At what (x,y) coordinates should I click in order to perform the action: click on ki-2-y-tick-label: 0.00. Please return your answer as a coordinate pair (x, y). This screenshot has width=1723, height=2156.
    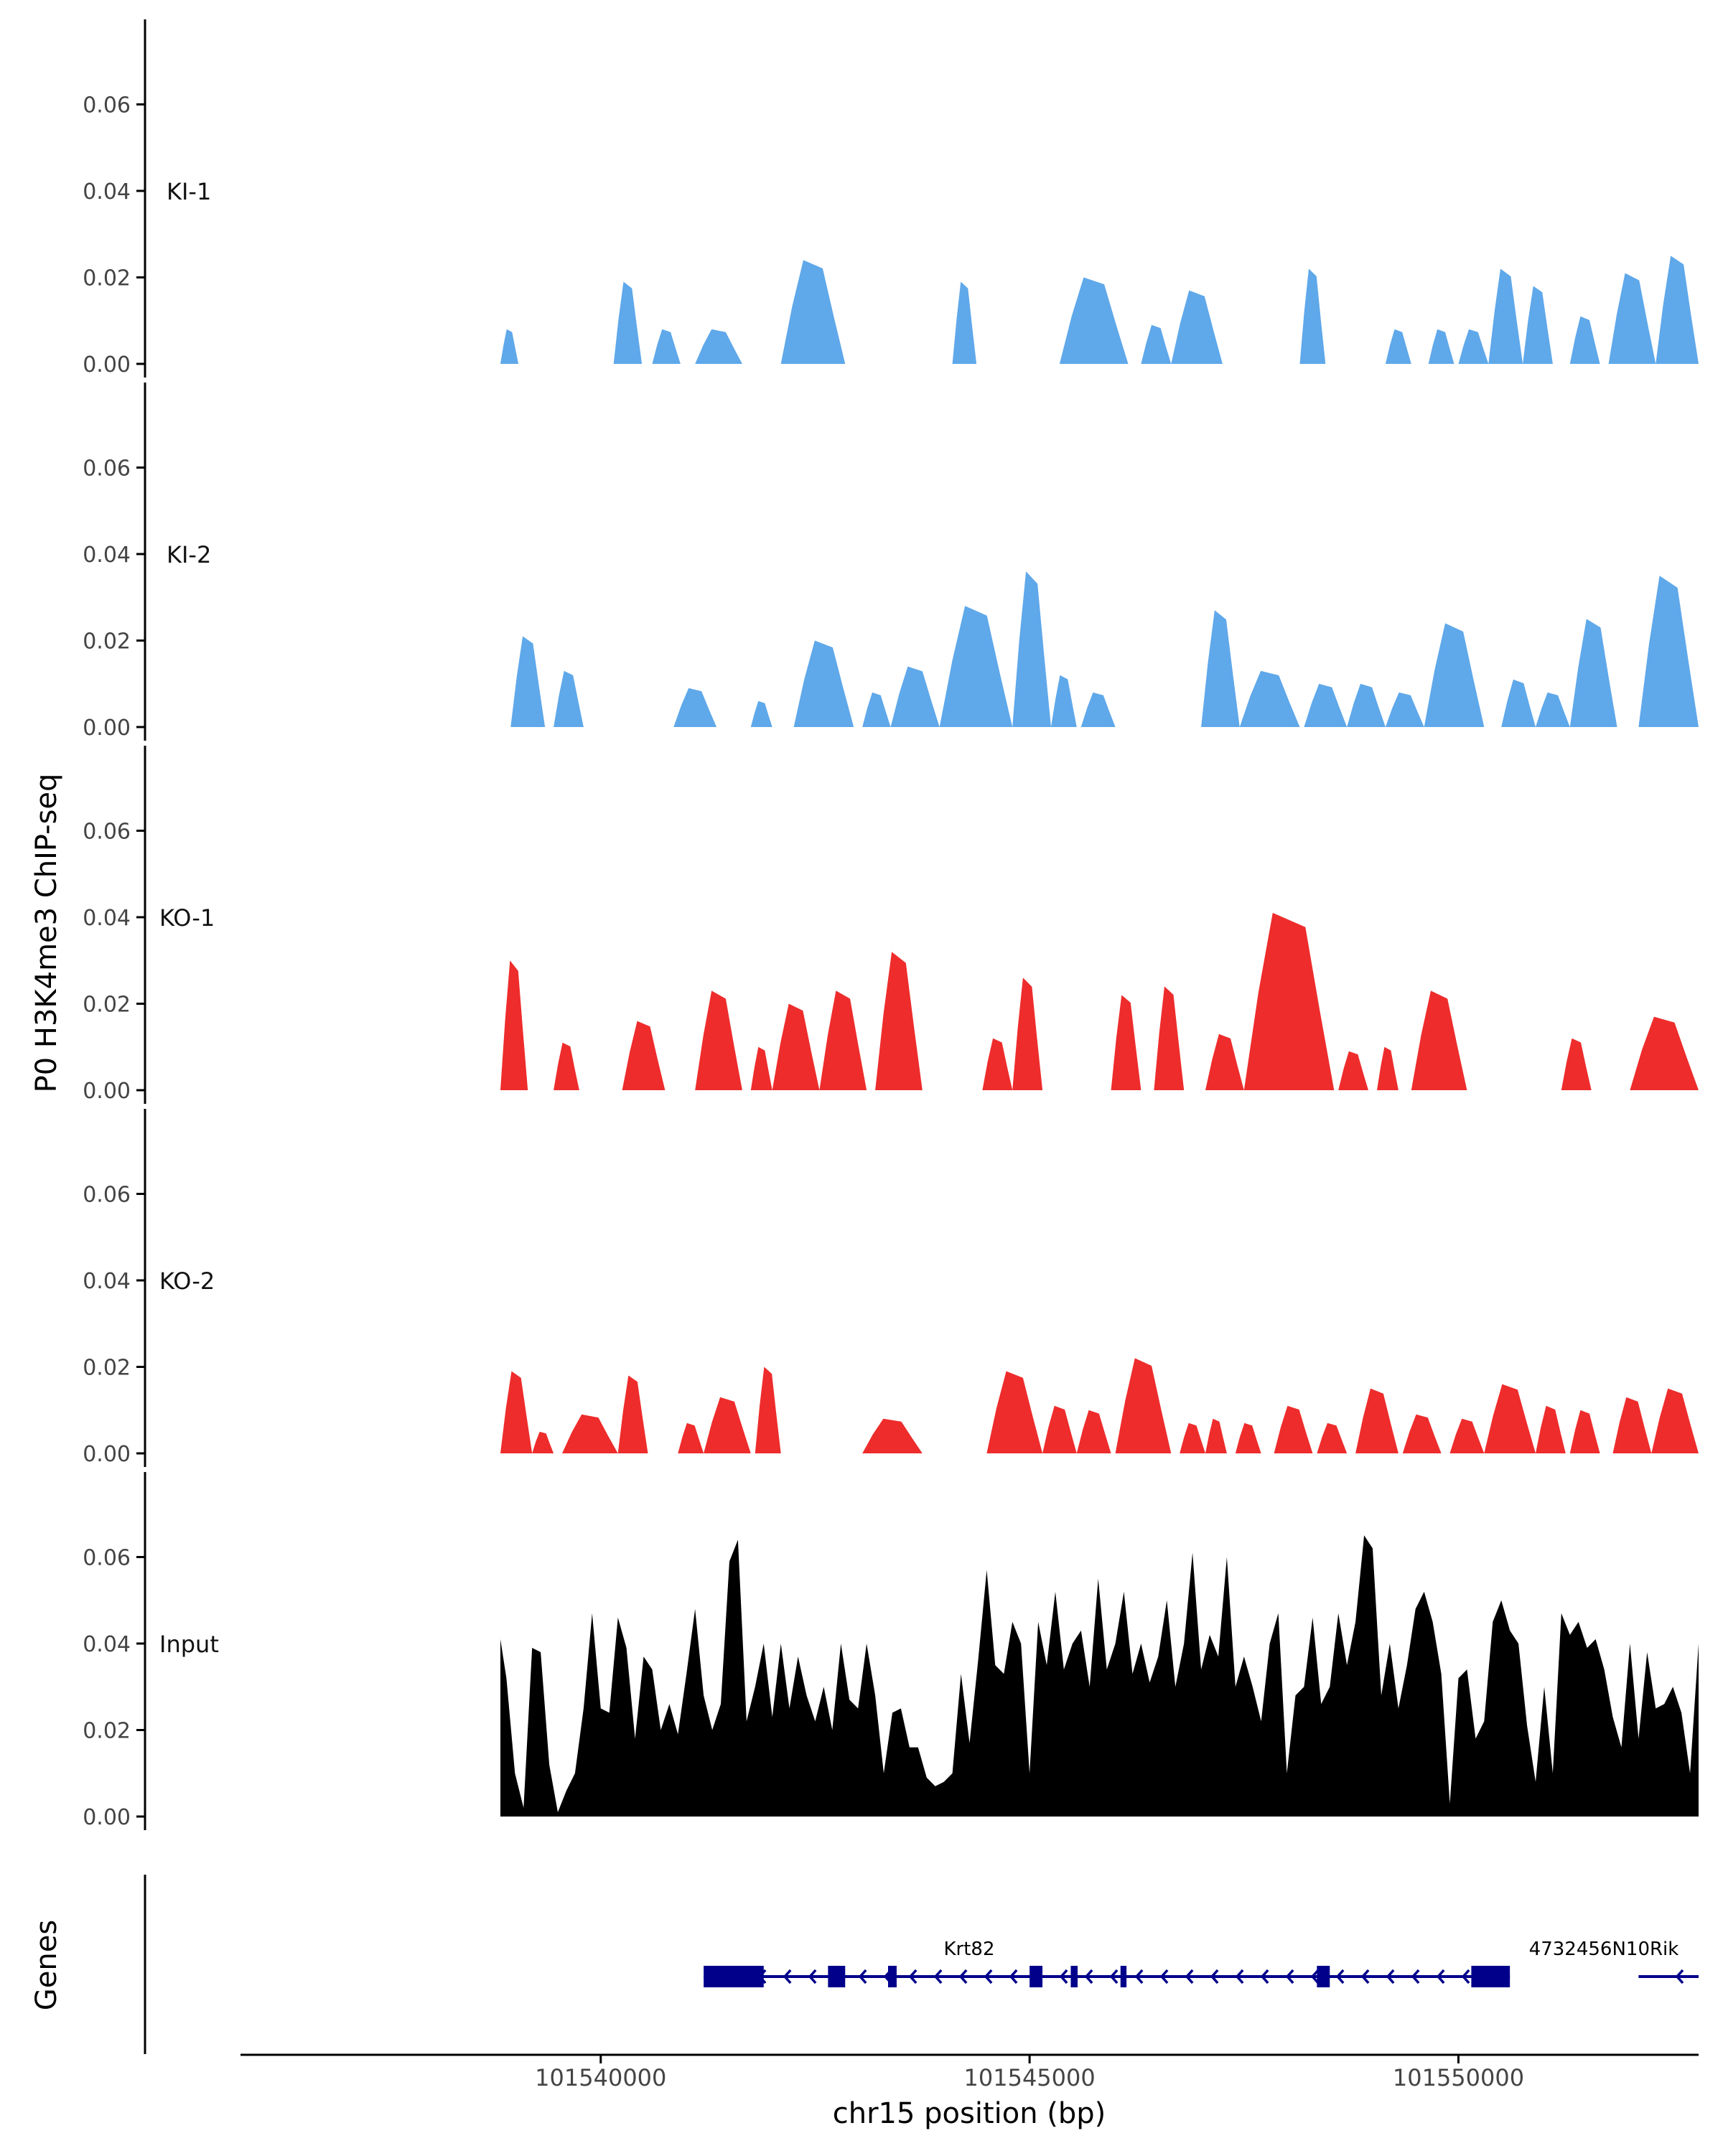
    Looking at the image, I should click on (107, 728).